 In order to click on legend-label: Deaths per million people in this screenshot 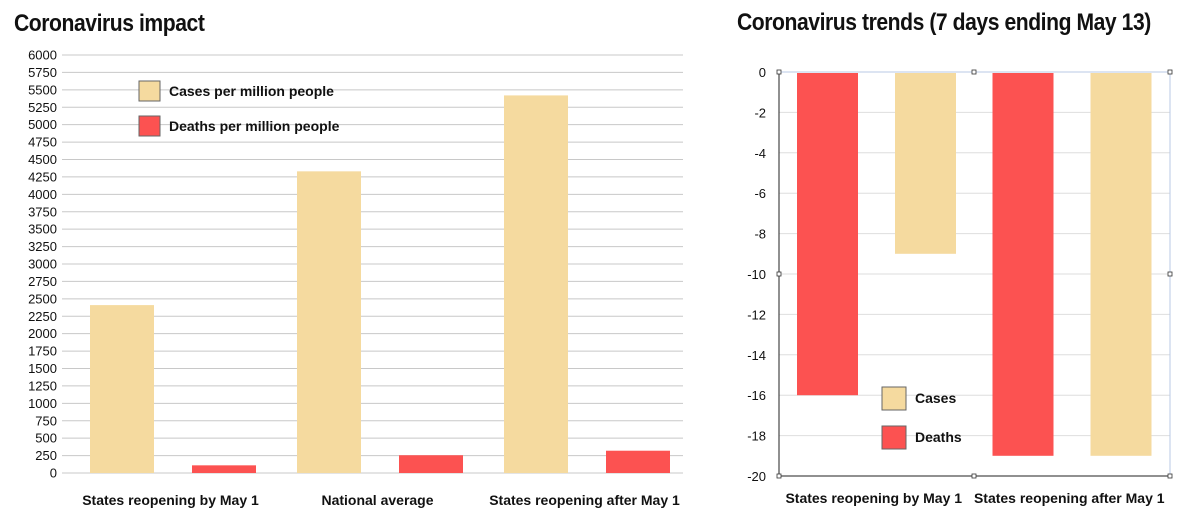, I will do `click(254, 126)`.